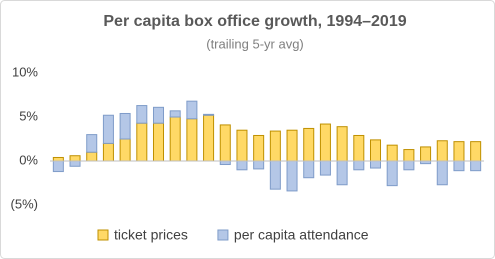  I want to click on y-tick-label: 10%, so click(25, 71).